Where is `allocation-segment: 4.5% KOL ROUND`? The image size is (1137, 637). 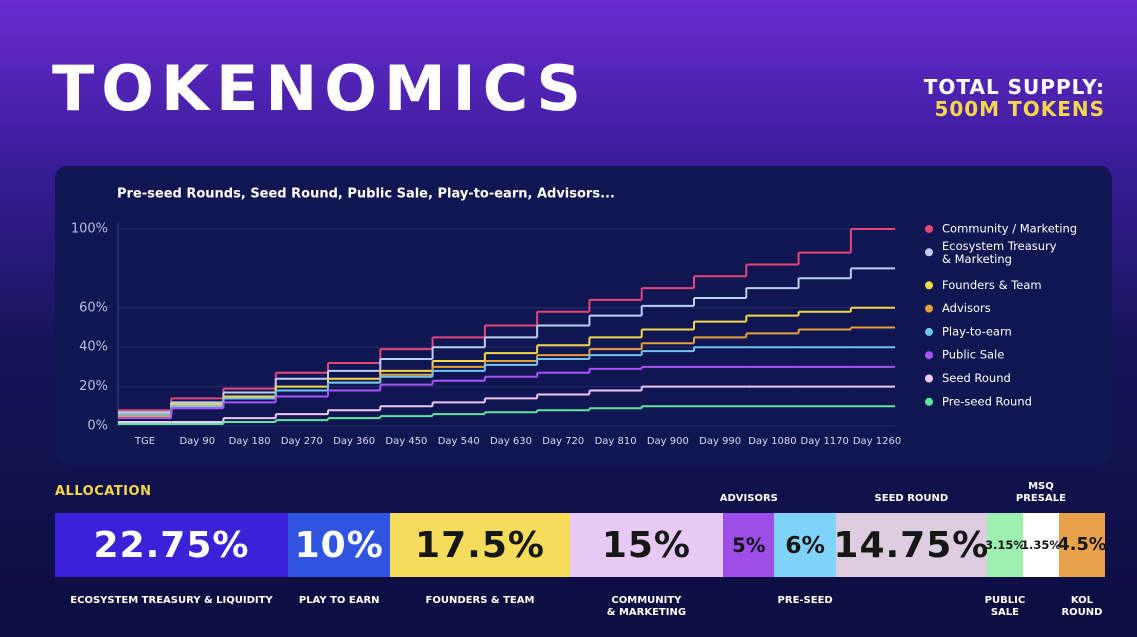 allocation-segment: 4.5% KOL ROUND is located at coordinates (1082, 565).